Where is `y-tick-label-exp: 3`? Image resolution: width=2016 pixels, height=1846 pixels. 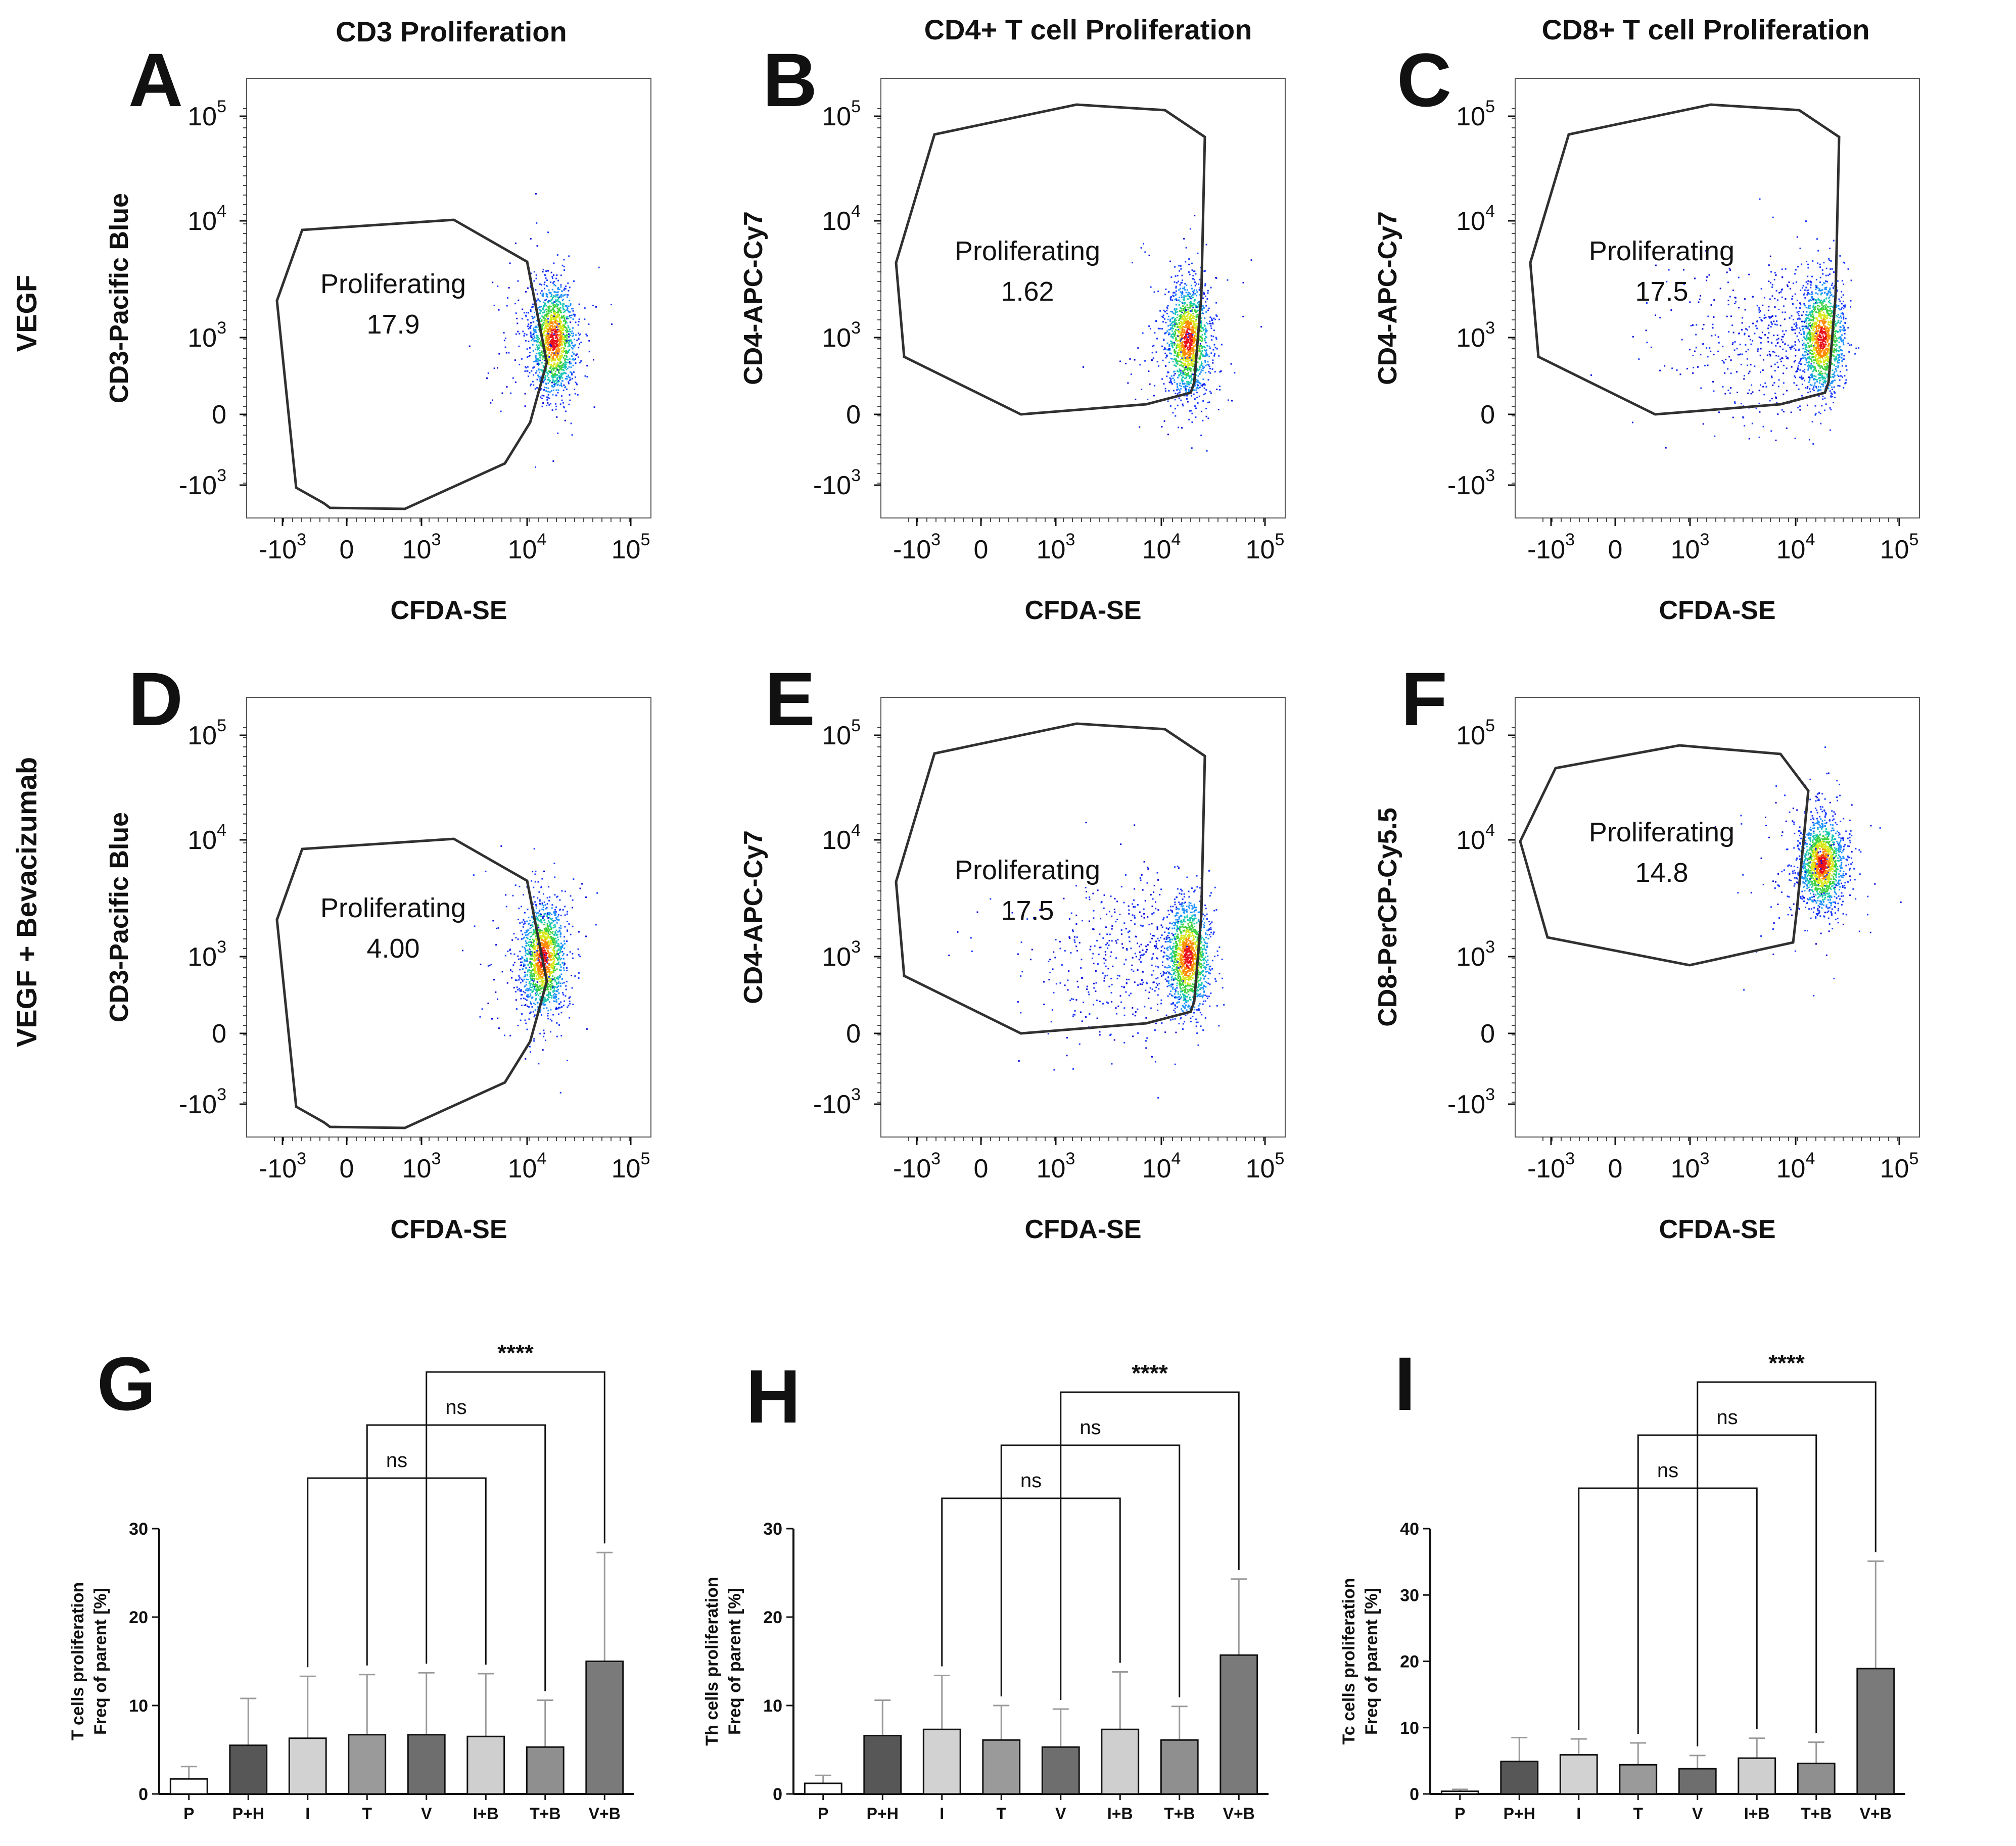
y-tick-label-exp: 3 is located at coordinates (1490, 475).